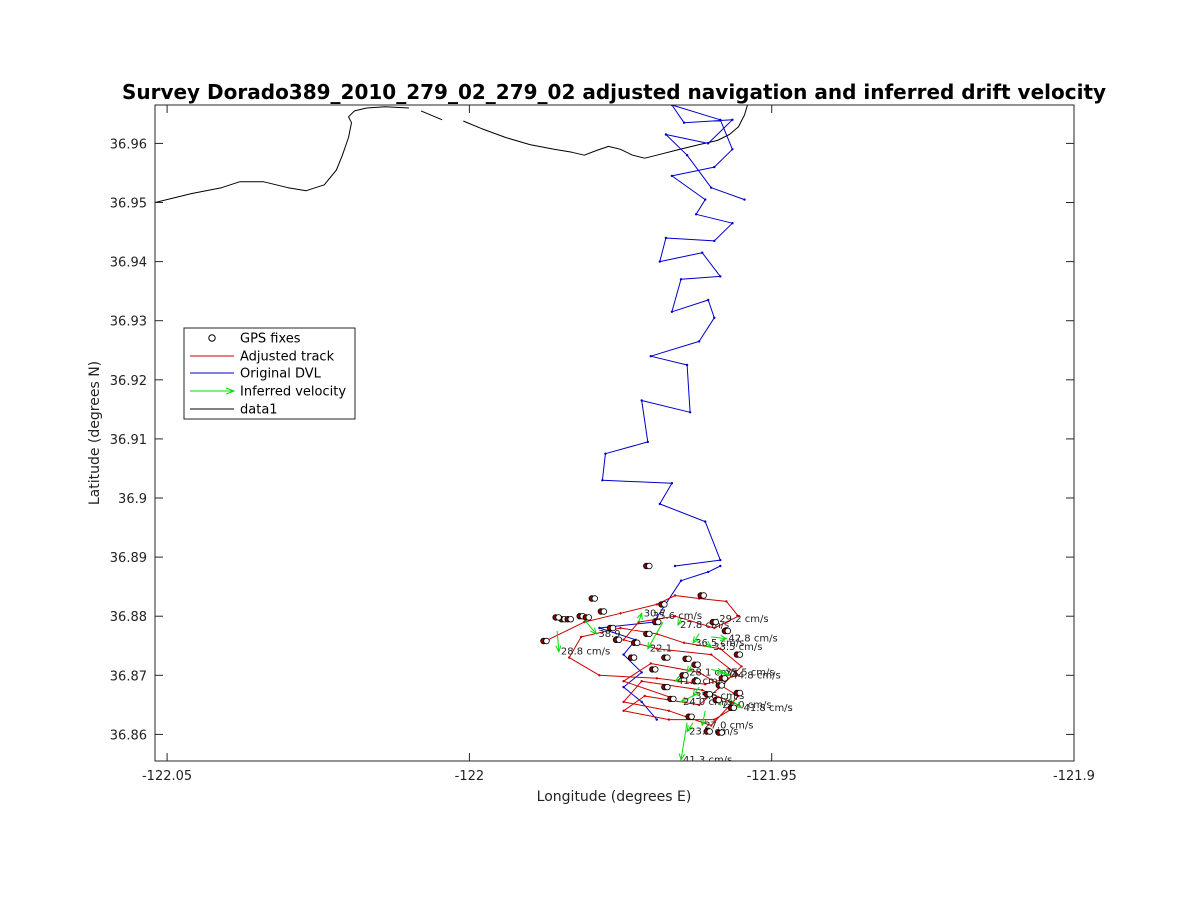 The width and height of the screenshot is (1188, 900). I want to click on velocity-arrow: 42.8 cm/s, so click(744, 639).